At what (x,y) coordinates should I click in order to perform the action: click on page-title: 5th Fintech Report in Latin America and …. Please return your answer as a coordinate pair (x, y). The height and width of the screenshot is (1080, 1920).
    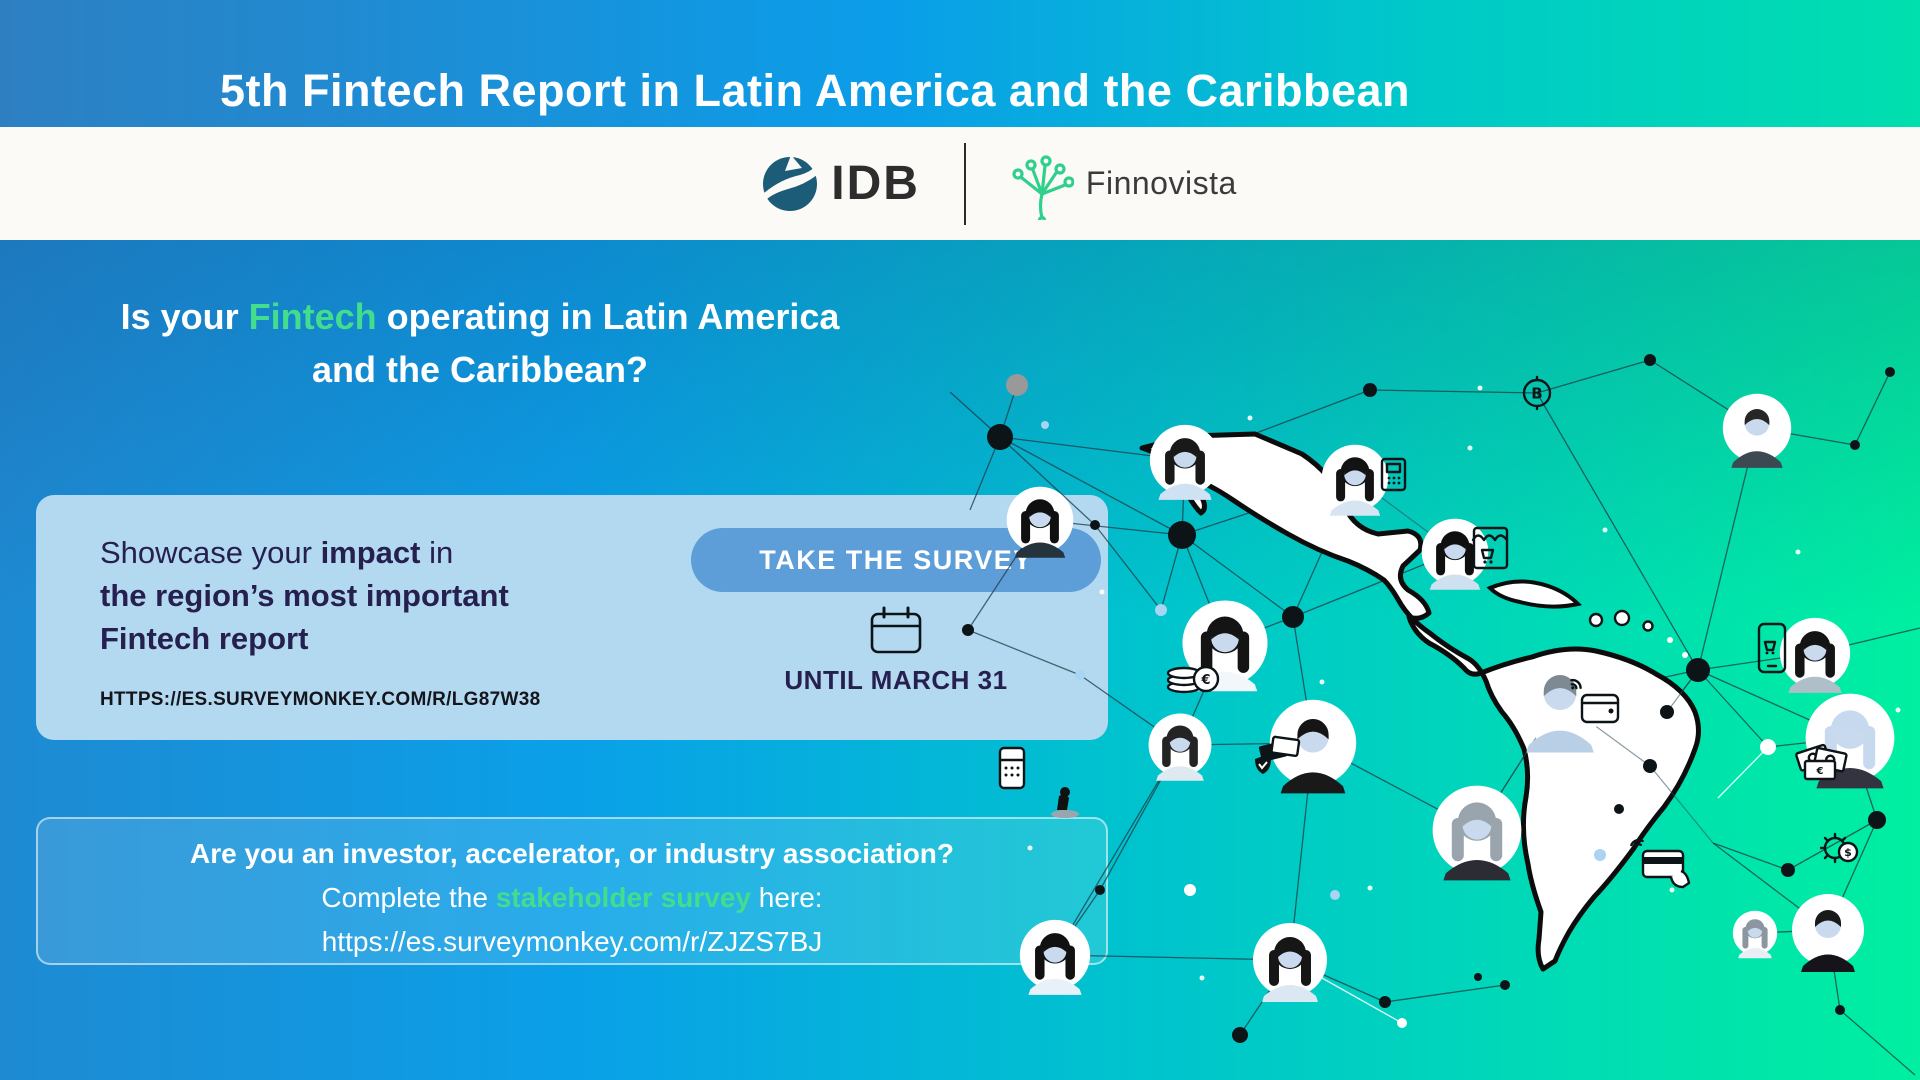
    Looking at the image, I should click on (815, 90).